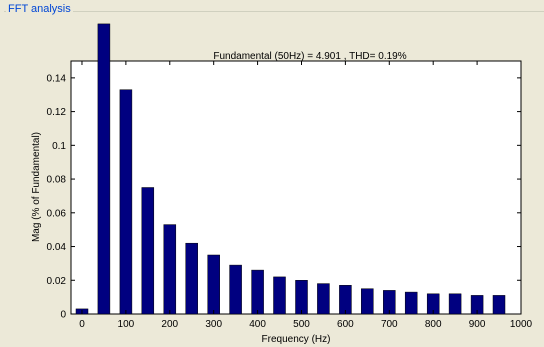 The width and height of the screenshot is (544, 347). What do you see at coordinates (257, 292) in the screenshot?
I see `bar-400hz` at bounding box center [257, 292].